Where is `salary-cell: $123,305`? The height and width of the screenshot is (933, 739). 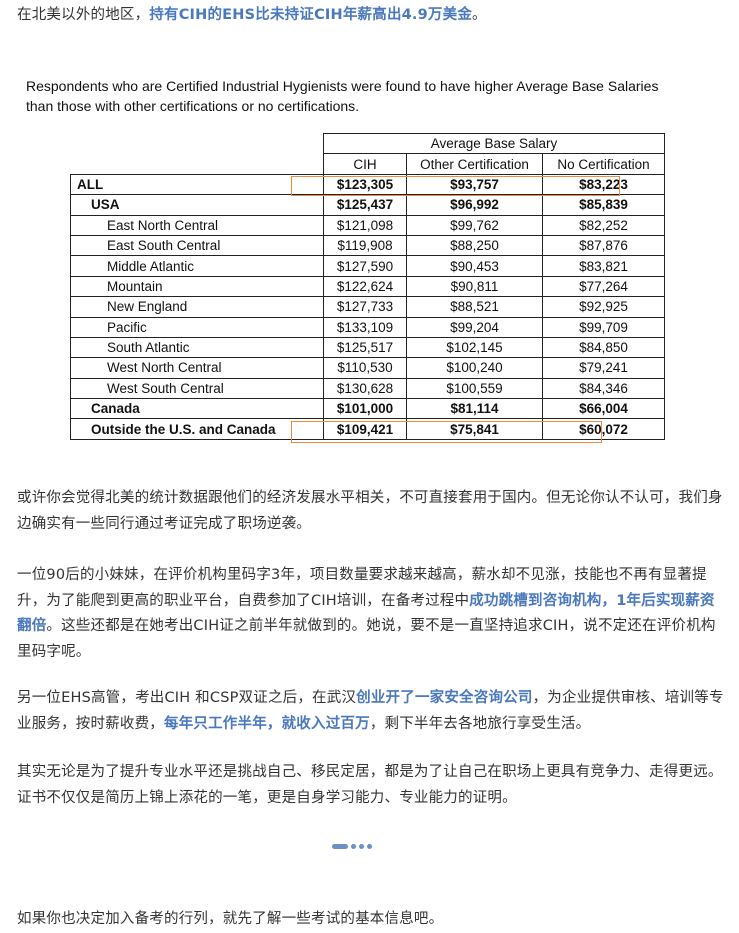 salary-cell: $123,305 is located at coordinates (365, 184).